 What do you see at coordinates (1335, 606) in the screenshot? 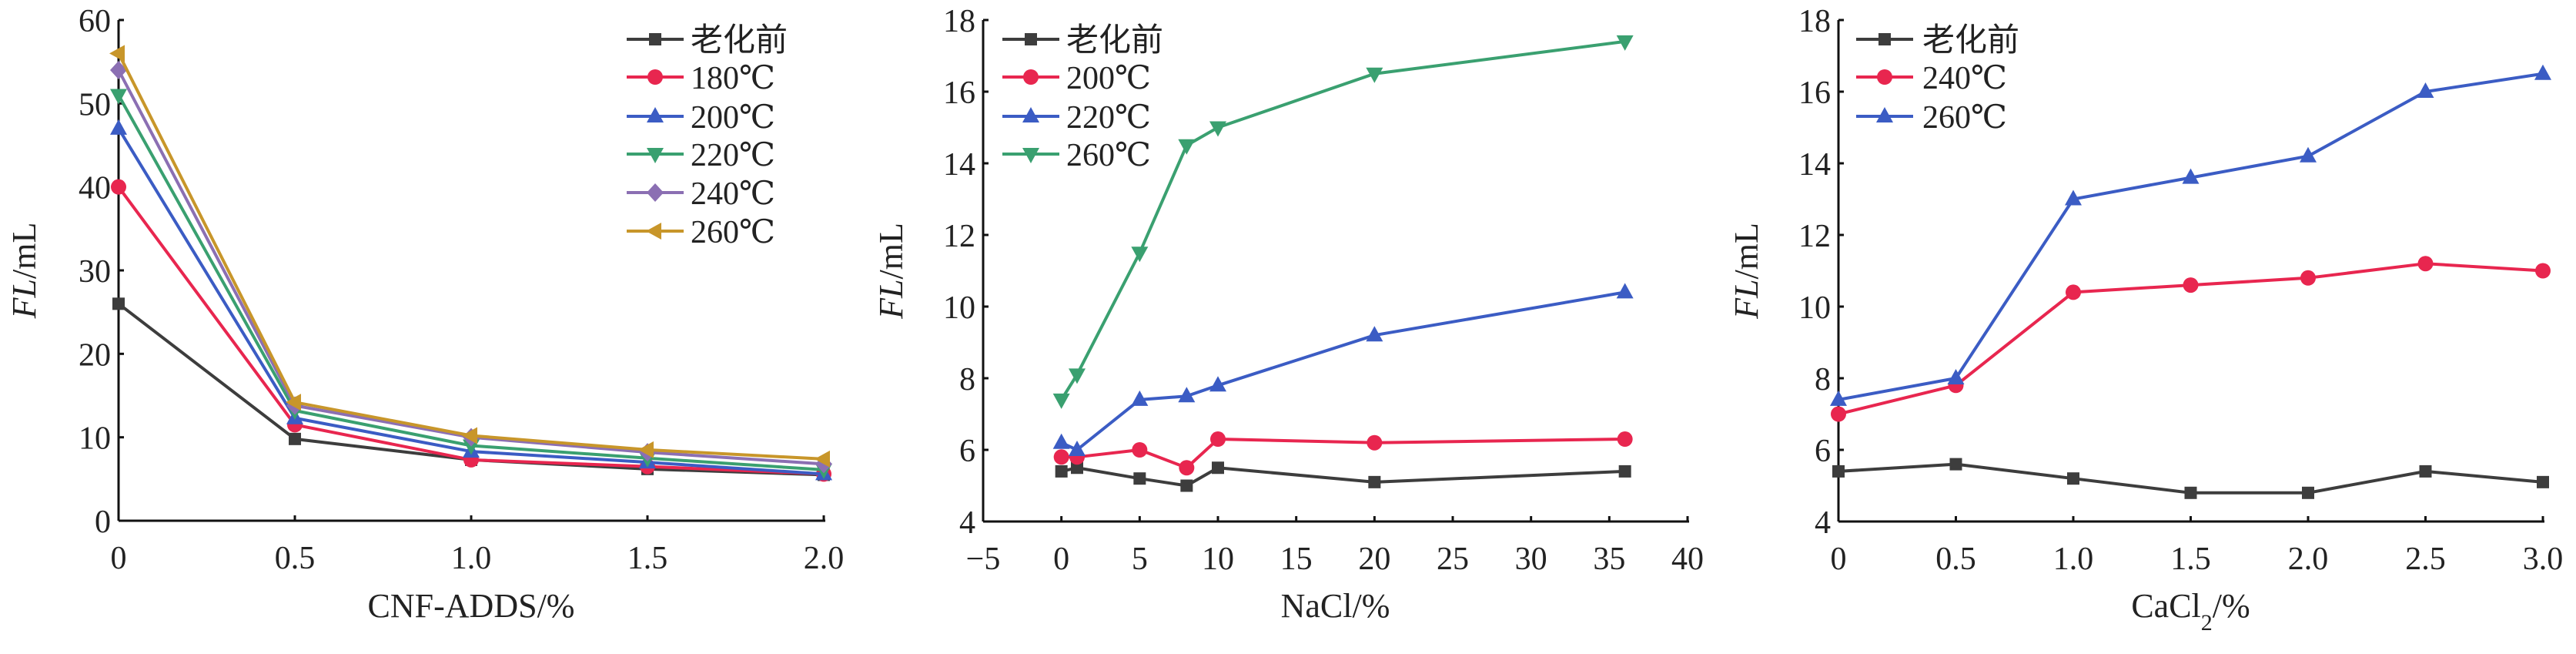
I see `x-axis-label: NaCl/%` at bounding box center [1335, 606].